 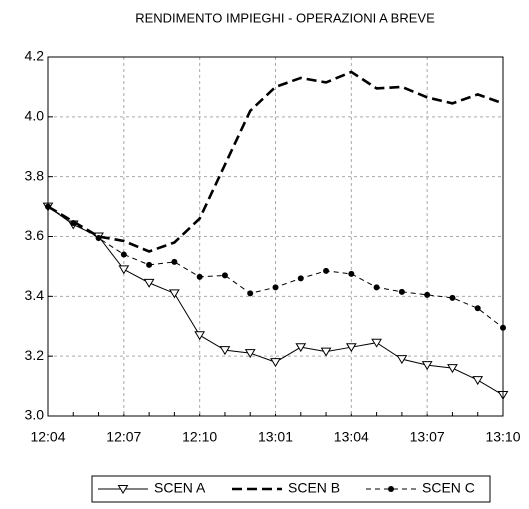 I want to click on y-tick-label: 3.2, so click(x=35, y=355).